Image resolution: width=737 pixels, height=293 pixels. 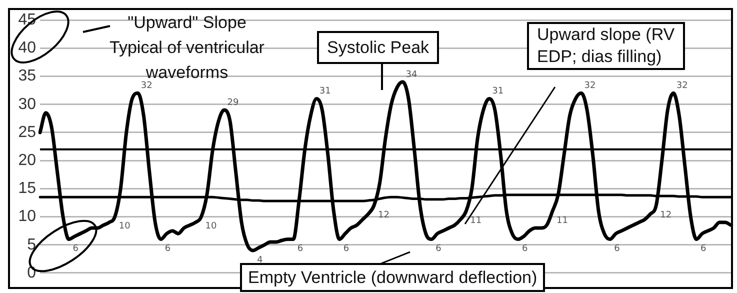 I want to click on y-tick-label: 35, so click(x=27, y=76).